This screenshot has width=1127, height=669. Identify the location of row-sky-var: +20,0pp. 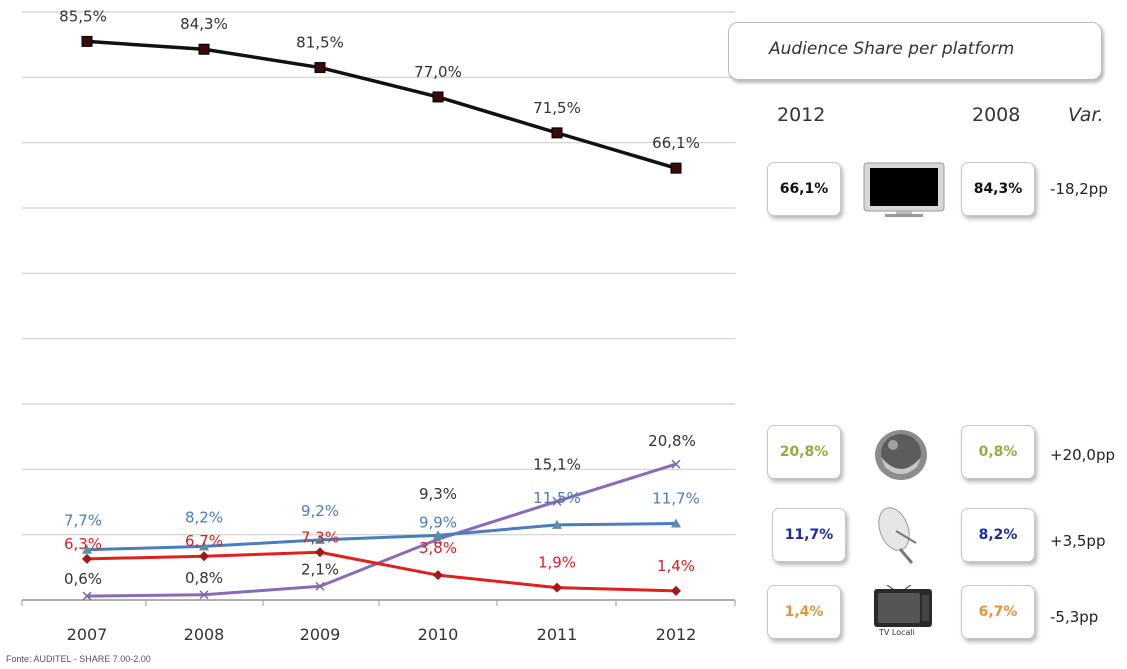
(1083, 455).